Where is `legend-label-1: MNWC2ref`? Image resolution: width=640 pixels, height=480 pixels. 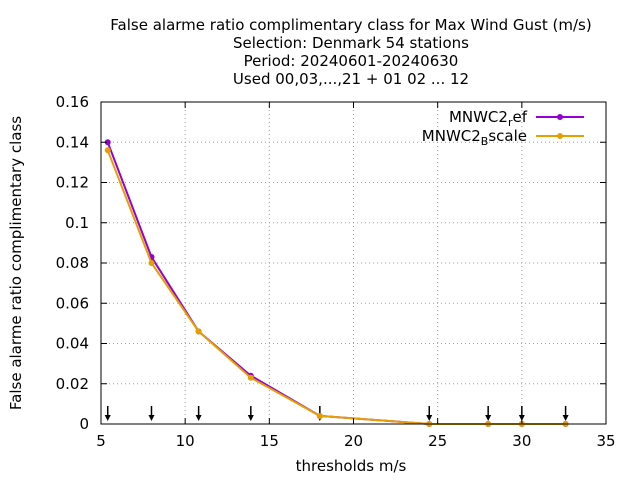
legend-label-1: MNWC2ref is located at coordinates (488, 118).